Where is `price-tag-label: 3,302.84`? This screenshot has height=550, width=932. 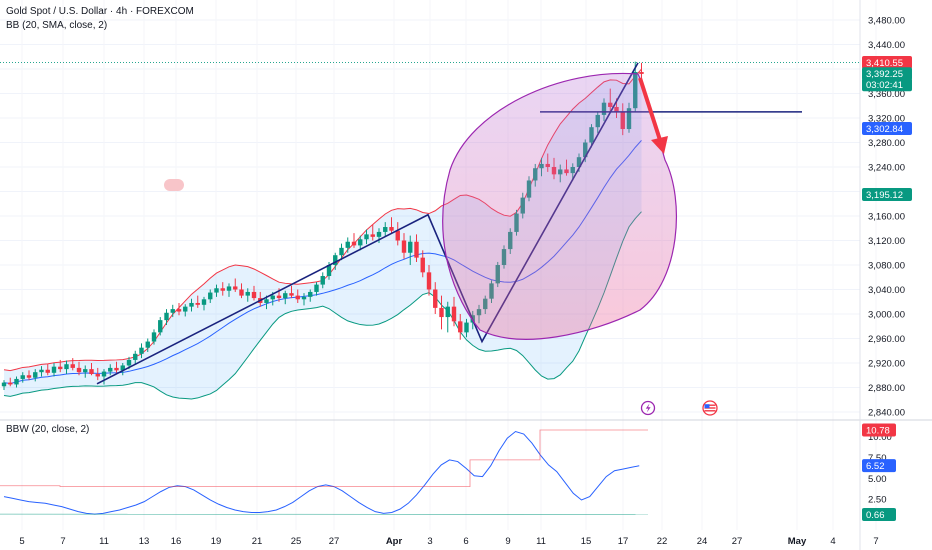
price-tag-label: 3,302.84 is located at coordinates (884, 129).